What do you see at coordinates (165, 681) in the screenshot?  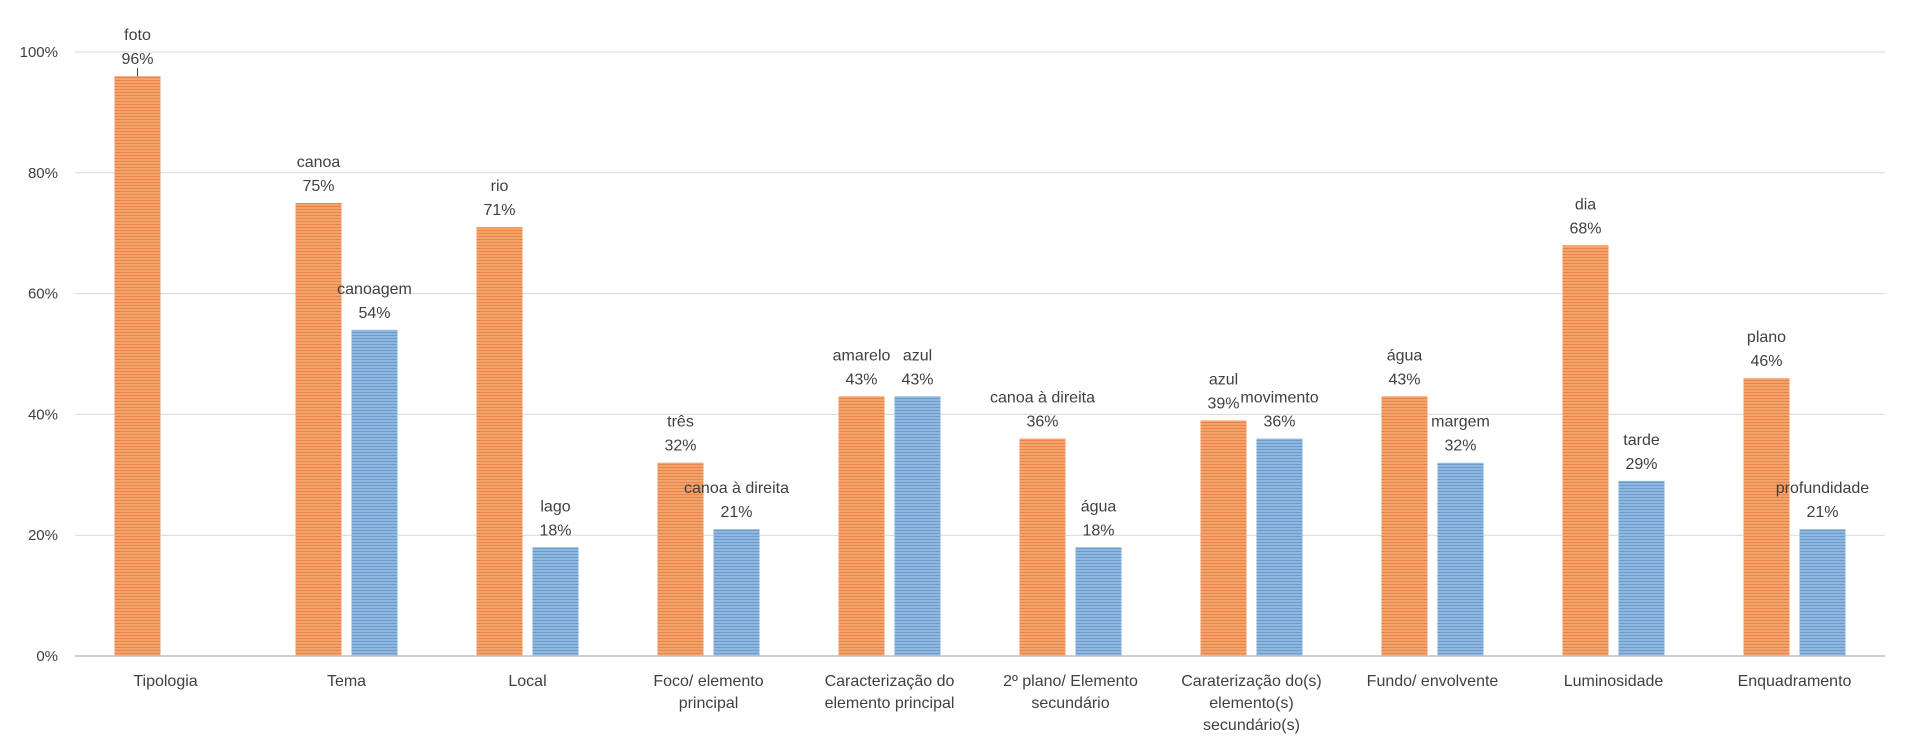 I see `x-category-label: Tipologia` at bounding box center [165, 681].